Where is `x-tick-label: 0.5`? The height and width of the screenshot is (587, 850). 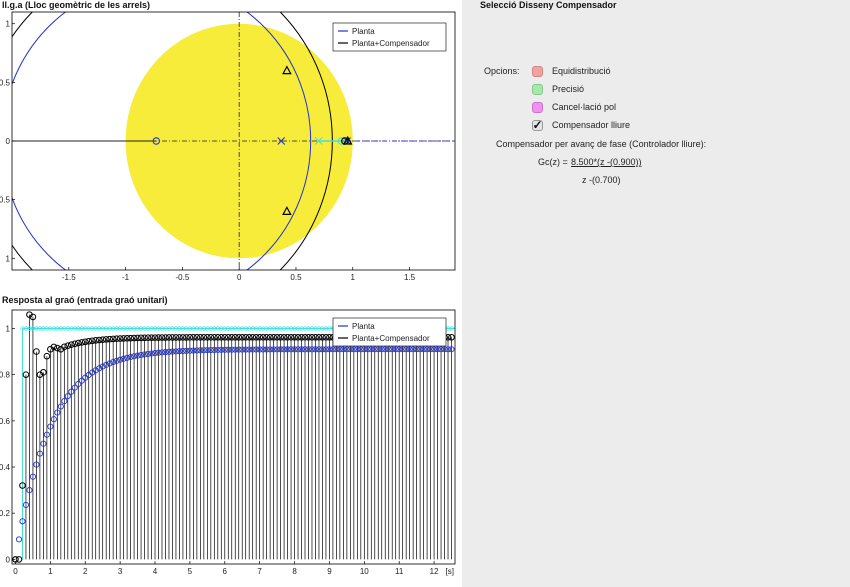
x-tick-label: 0.5 is located at coordinates (296, 276).